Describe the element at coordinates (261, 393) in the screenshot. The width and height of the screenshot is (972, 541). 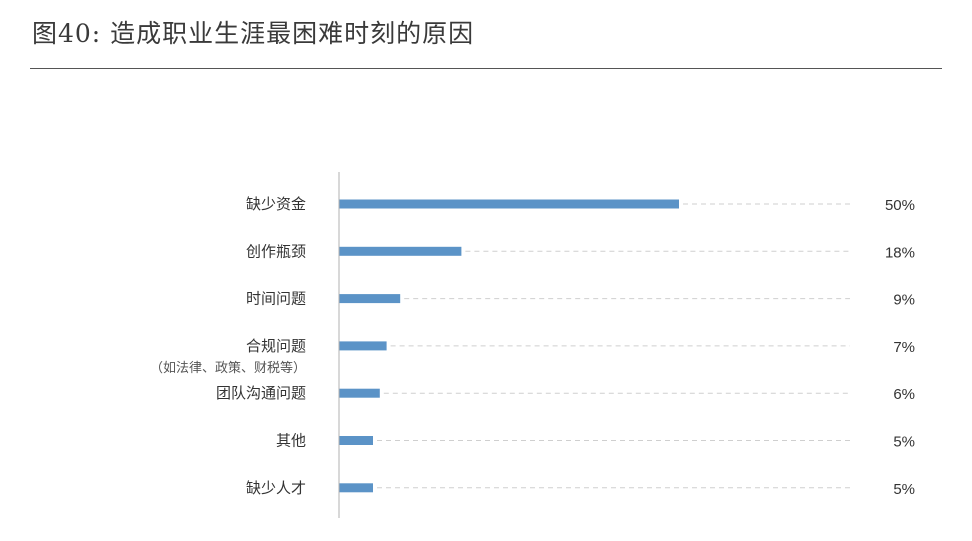
I see `category-label: 团队沟通问题` at that location.